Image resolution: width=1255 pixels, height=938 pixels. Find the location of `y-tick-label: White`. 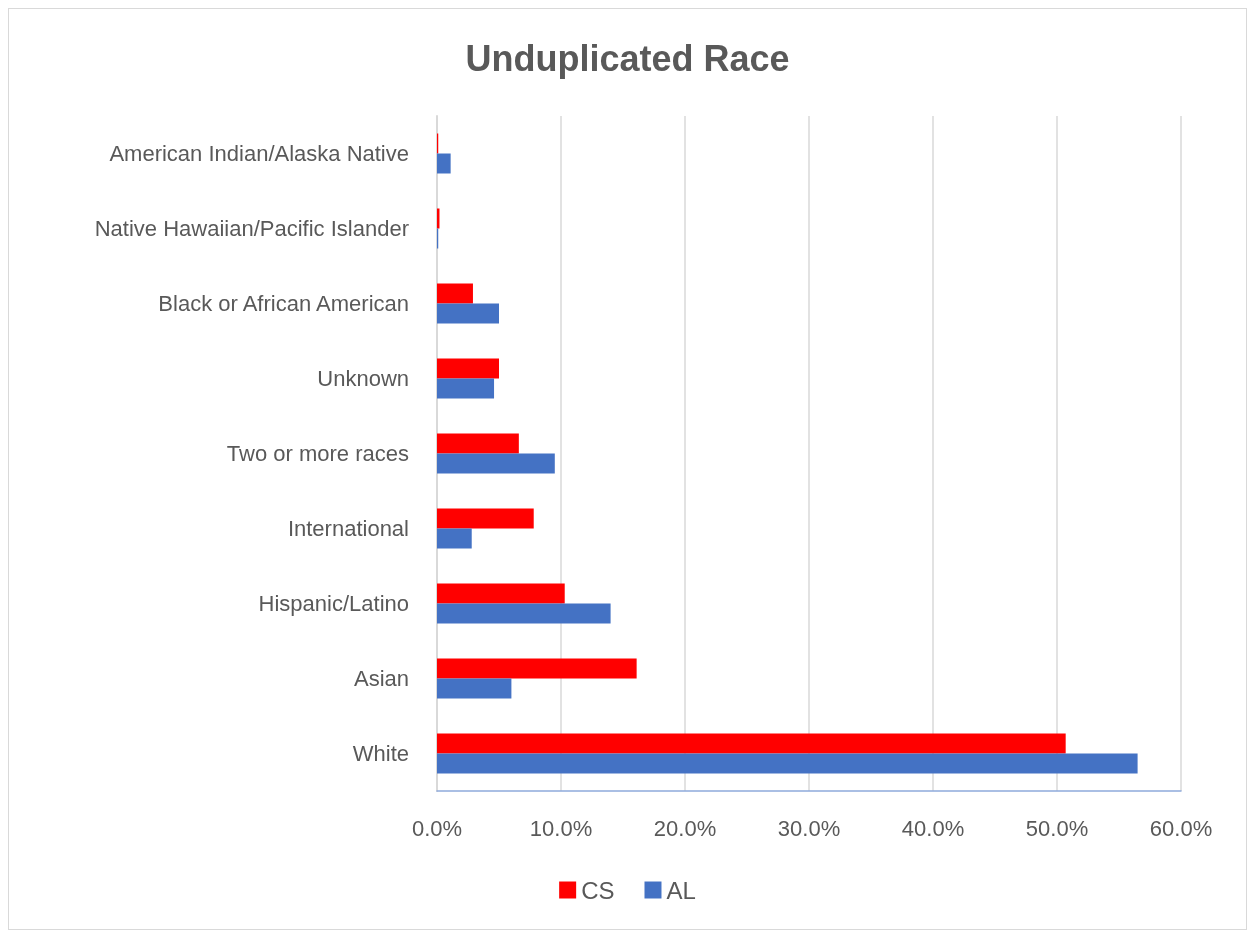

y-tick-label: White is located at coordinates (380, 753).